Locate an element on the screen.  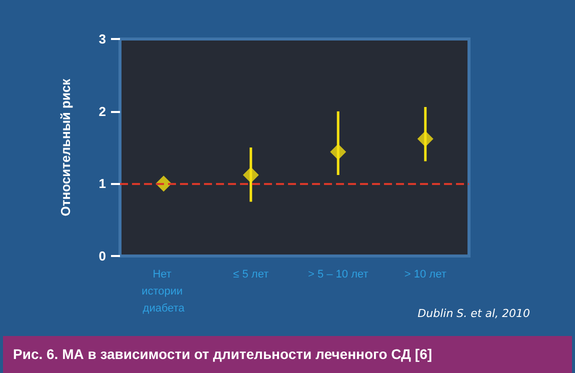
y-axis-title: Относительный риск is located at coordinates (65, 147).